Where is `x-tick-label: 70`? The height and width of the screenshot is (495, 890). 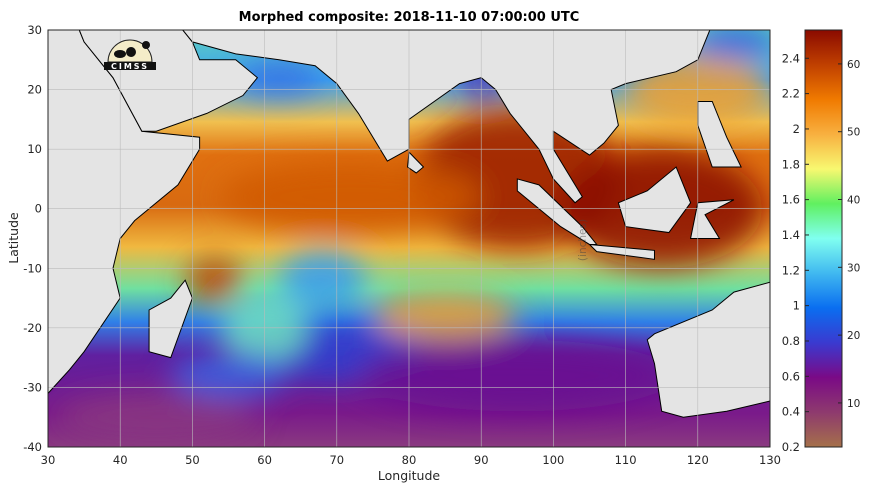 x-tick-label: 70 is located at coordinates (336, 460).